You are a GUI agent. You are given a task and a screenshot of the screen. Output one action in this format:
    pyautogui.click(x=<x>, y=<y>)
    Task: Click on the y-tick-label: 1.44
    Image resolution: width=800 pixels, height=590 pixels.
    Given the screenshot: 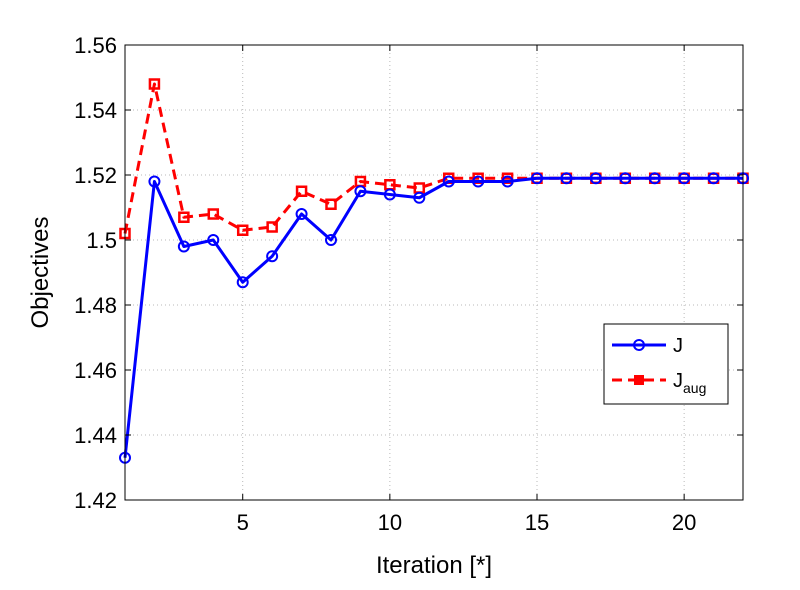 What is the action you would take?
    pyautogui.click(x=95, y=435)
    